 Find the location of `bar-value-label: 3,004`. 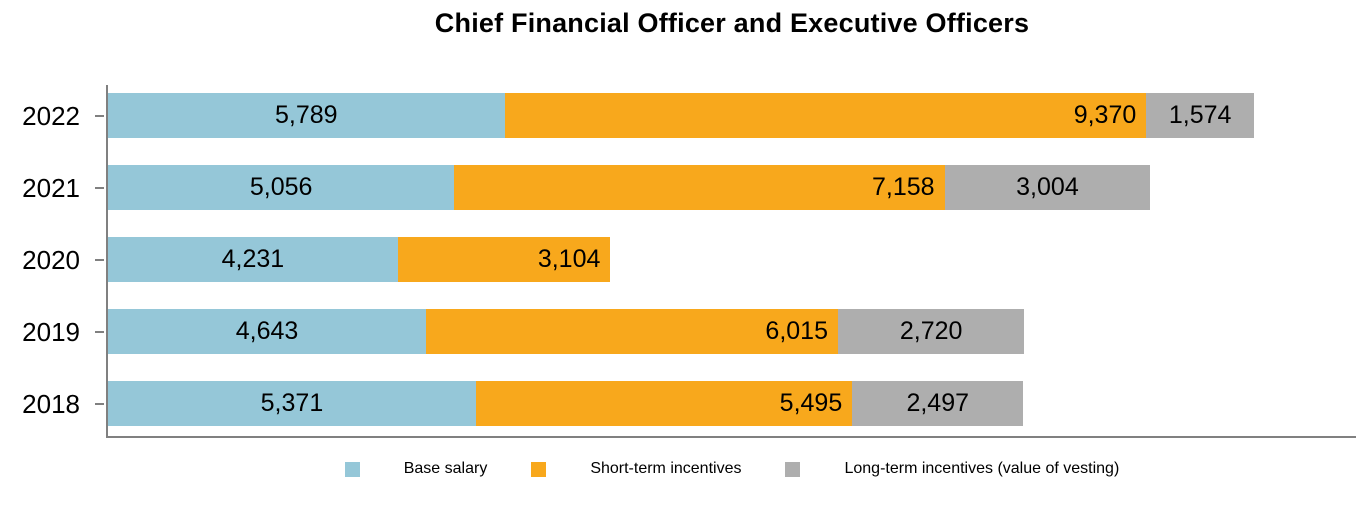

bar-value-label: 3,004 is located at coordinates (1047, 187).